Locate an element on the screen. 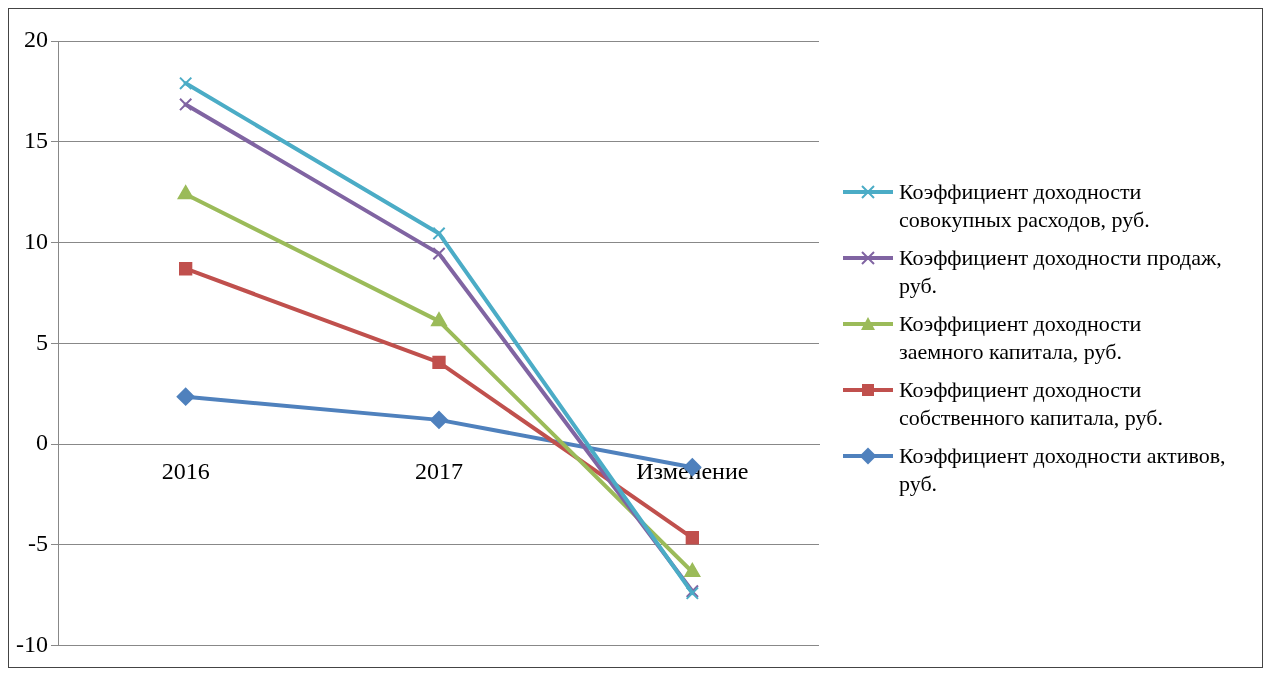  legend-label: Коэффициент доходности совокупных расходов, руб. is located at coordinates (1025, 206).